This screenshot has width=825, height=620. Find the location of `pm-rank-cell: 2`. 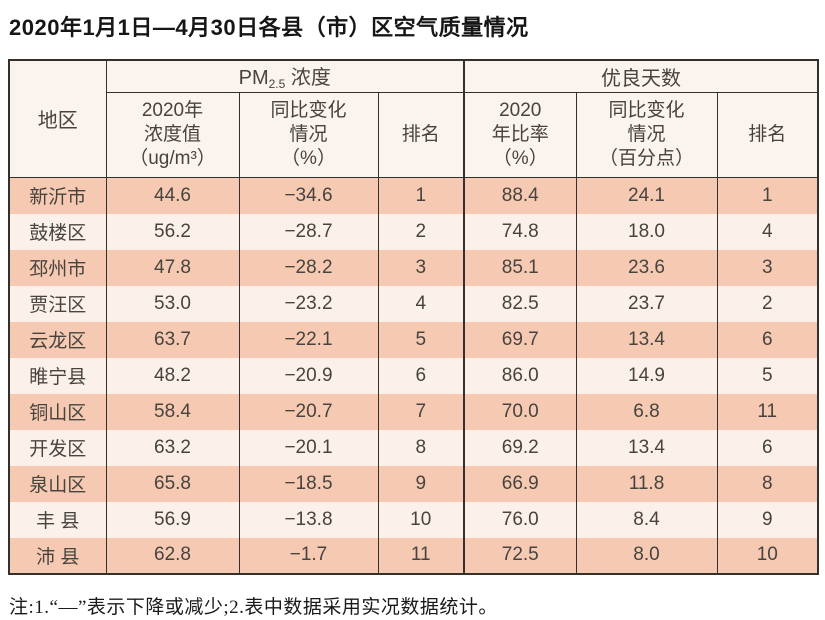

pm-rank-cell: 2 is located at coordinates (420, 231).